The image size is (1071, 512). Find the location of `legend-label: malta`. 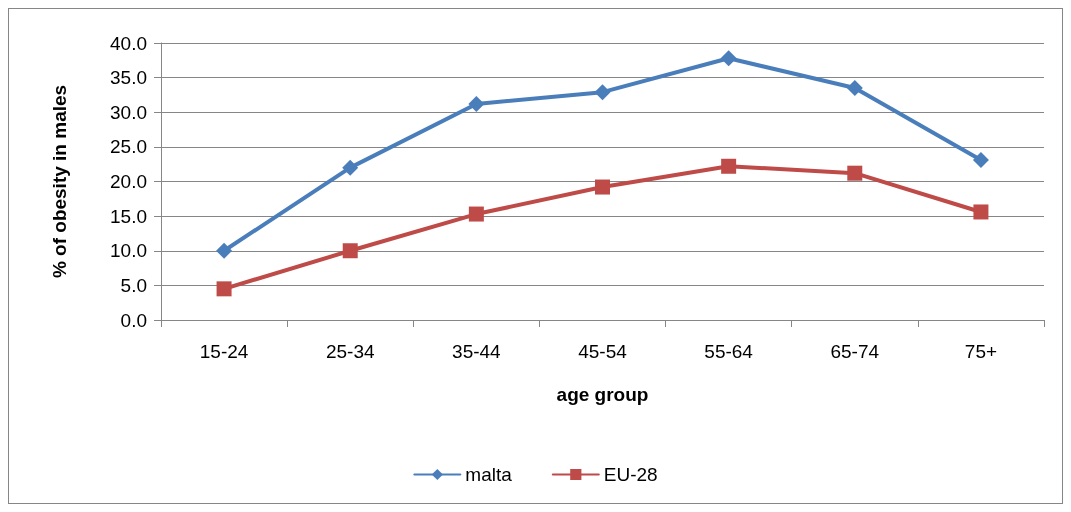

legend-label: malta is located at coordinates (489, 474).